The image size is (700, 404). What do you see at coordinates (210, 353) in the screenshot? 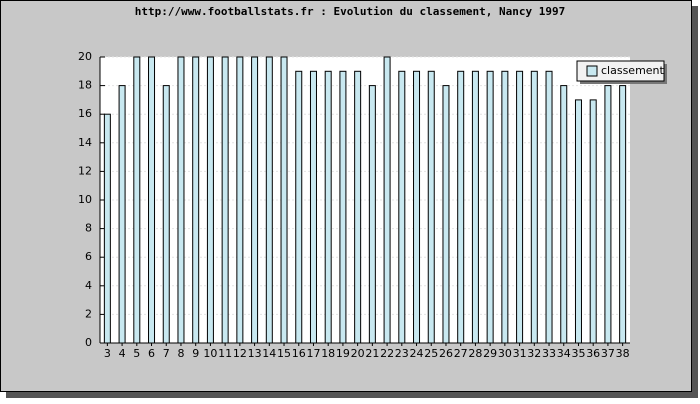
I see `x-tick-label: 10` at bounding box center [210, 353].